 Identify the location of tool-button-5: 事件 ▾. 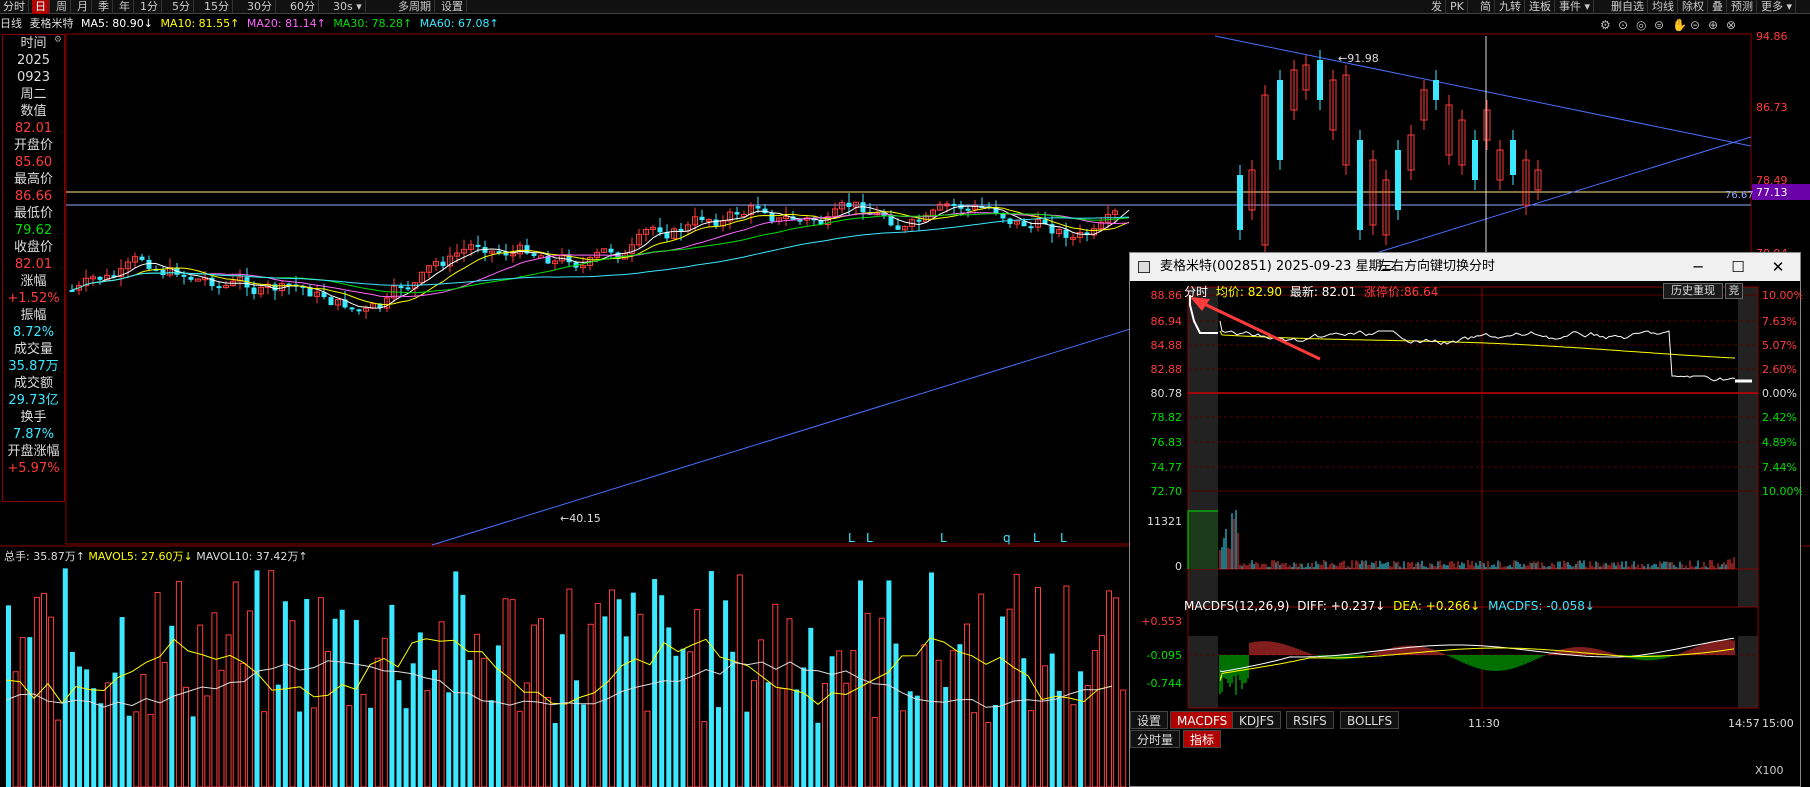
(1575, 7).